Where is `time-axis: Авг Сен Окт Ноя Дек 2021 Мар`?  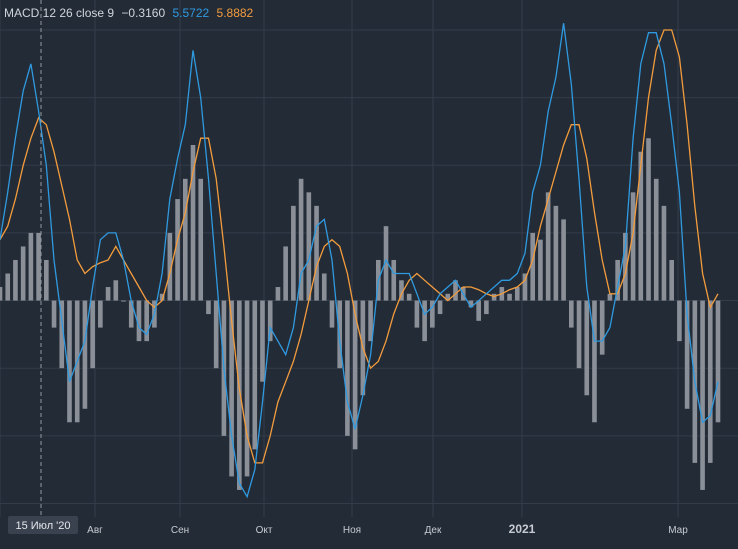
time-axis: Авг Сен Окт Ноя Дек 2021 Мар is located at coordinates (369, 533).